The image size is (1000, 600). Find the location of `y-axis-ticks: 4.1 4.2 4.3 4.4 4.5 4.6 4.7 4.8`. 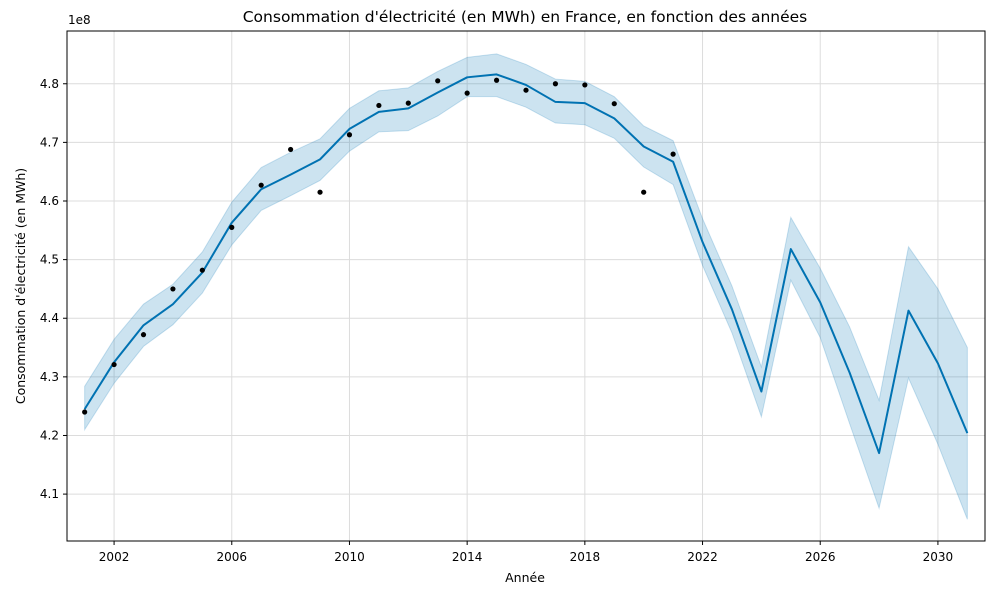

y-axis-ticks: 4.1 4.2 4.3 4.4 4.5 4.6 4.7 4.8 is located at coordinates (53, 289).